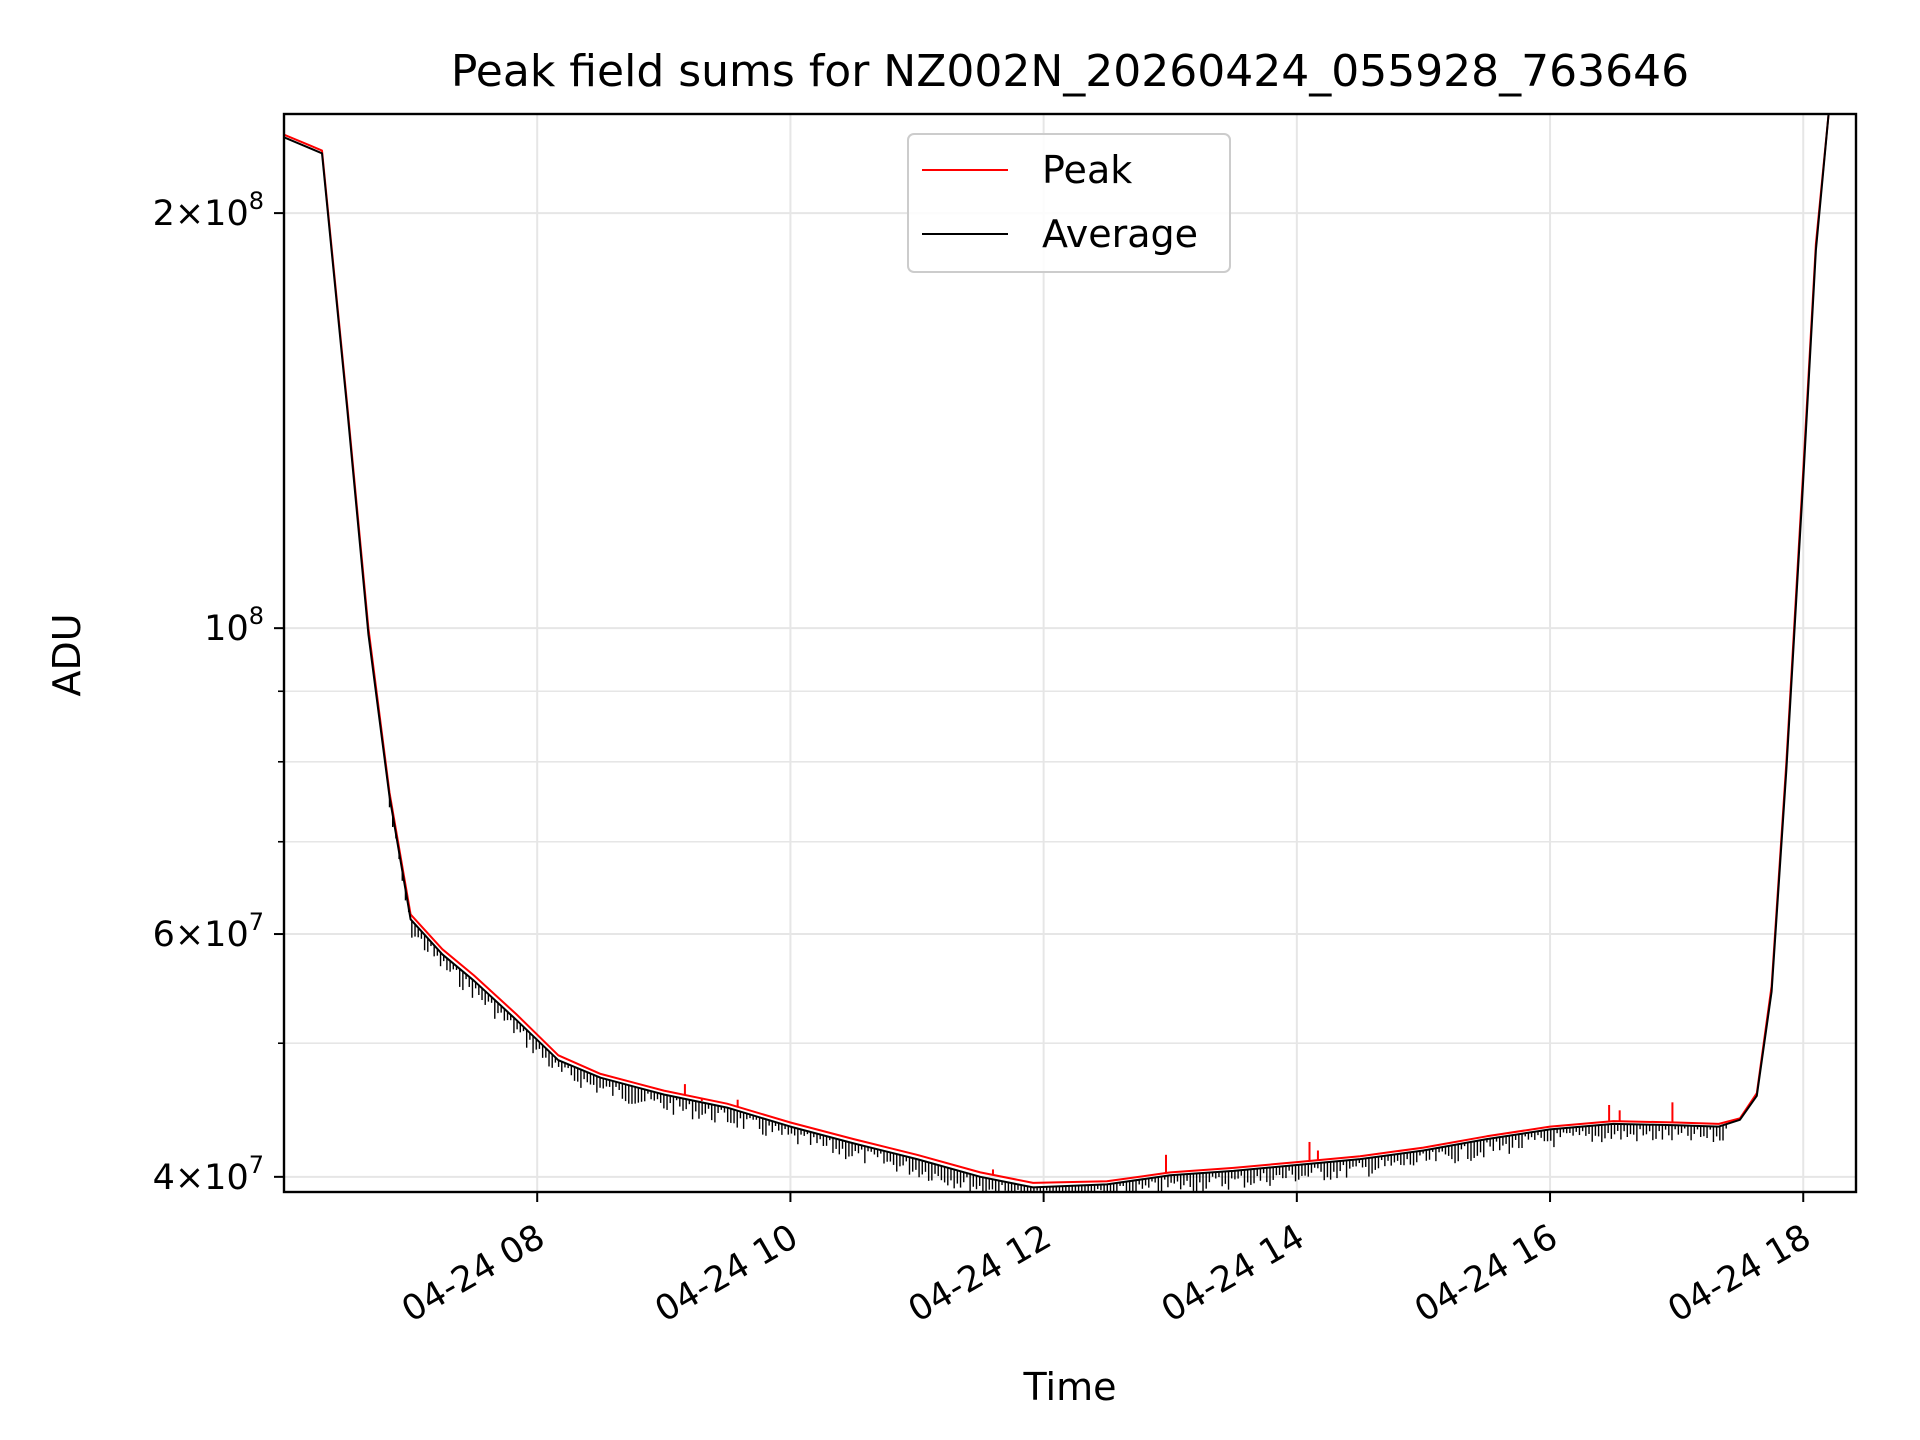 The width and height of the screenshot is (1920, 1440). Describe the element at coordinates (67, 654) in the screenshot. I see `y-axis-label: ADU` at that location.